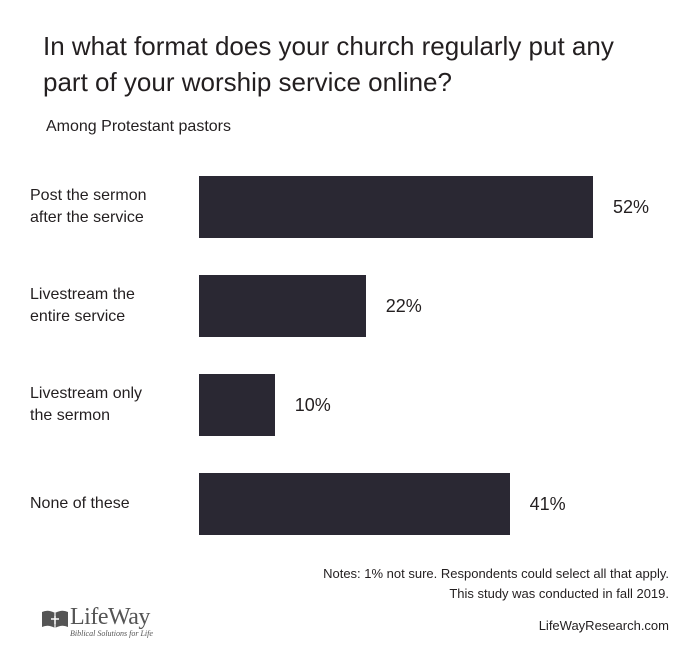  What do you see at coordinates (312, 405) in the screenshot?
I see `value-label: 10%` at bounding box center [312, 405].